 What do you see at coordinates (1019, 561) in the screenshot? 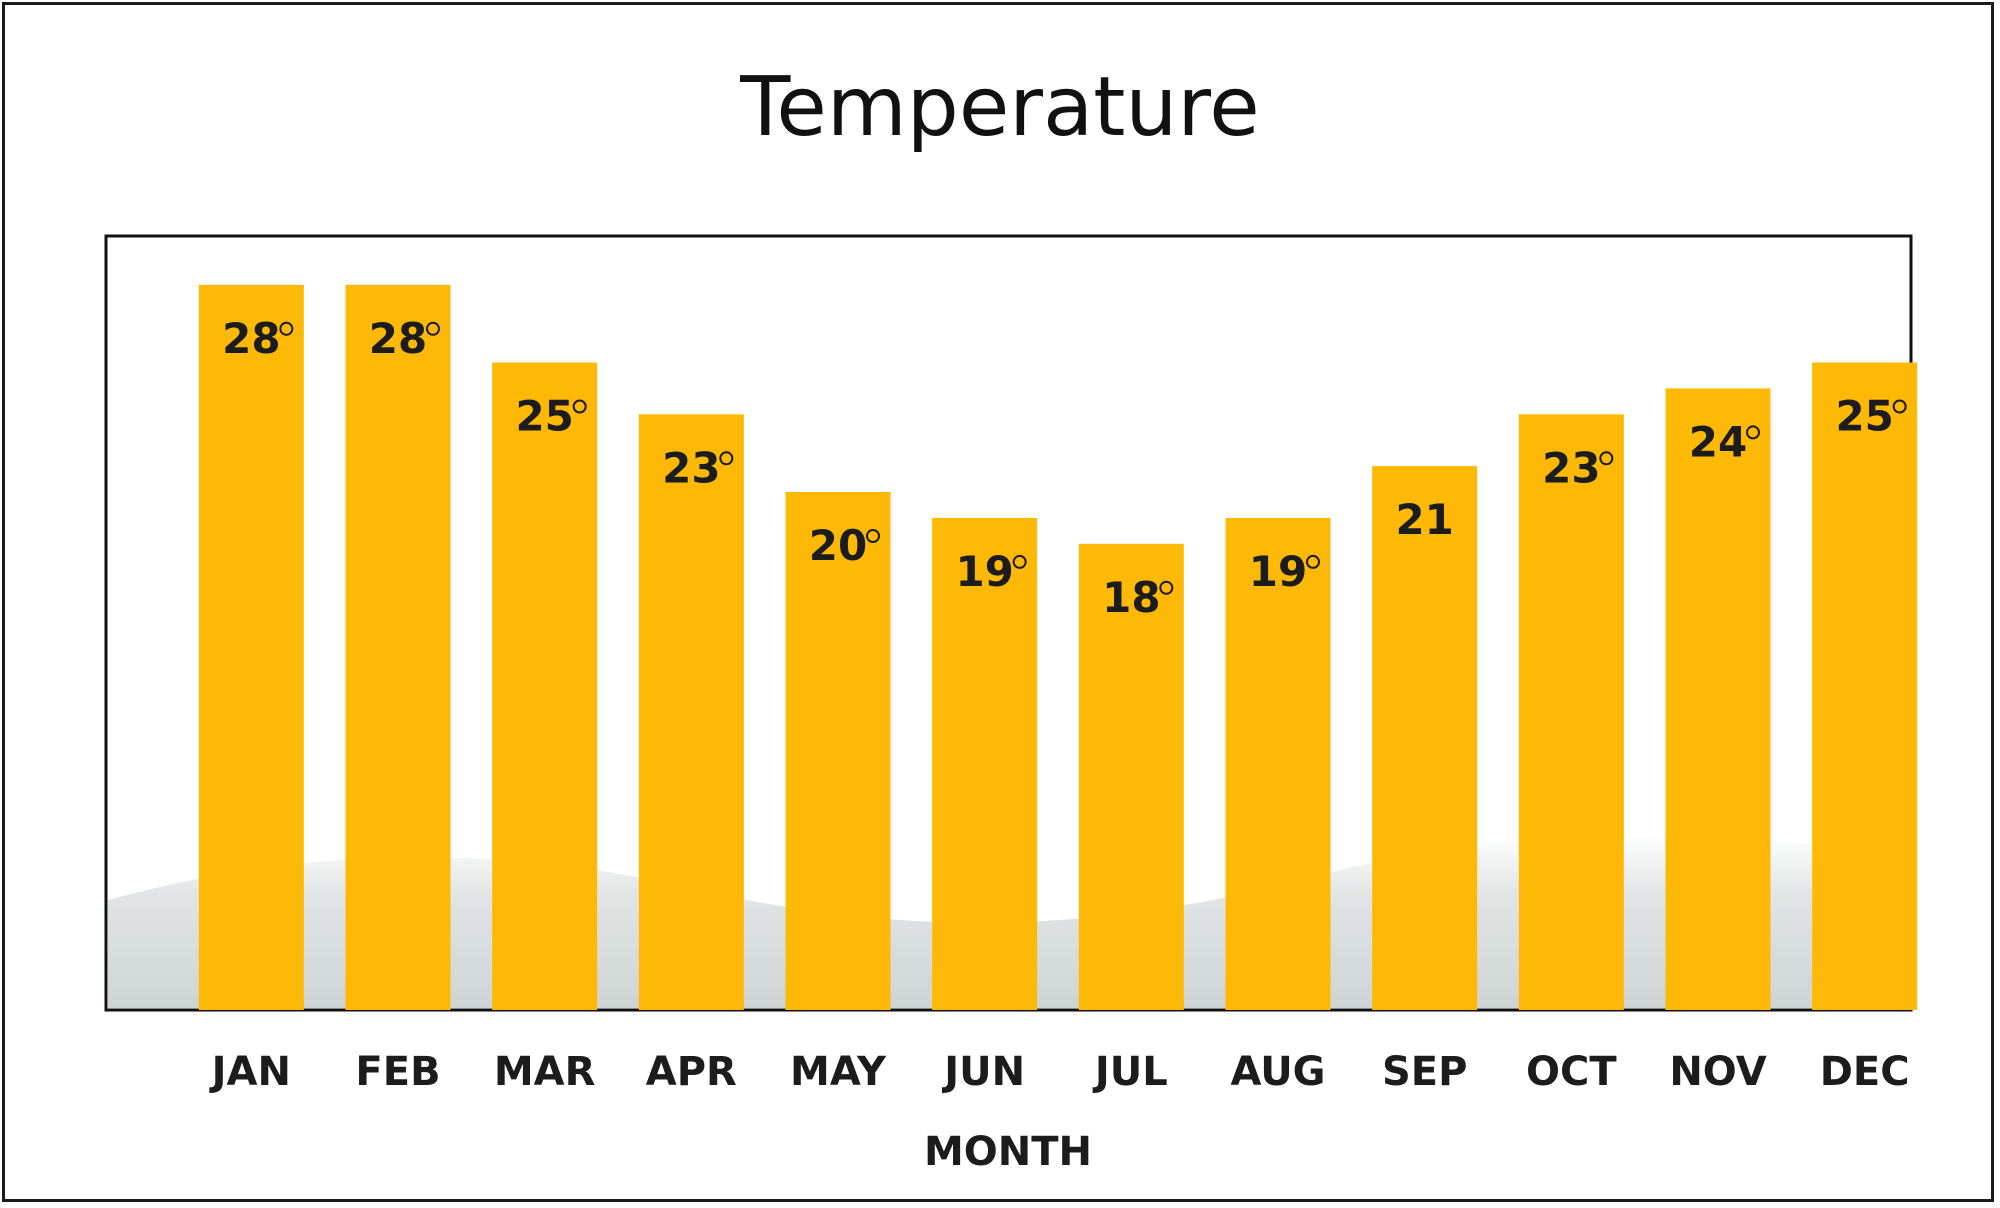
I see `degree-symbol-jun` at bounding box center [1019, 561].